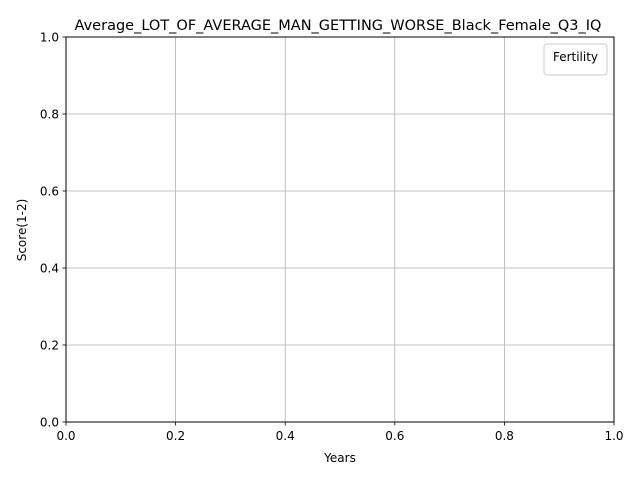 The height and width of the screenshot is (480, 640). Describe the element at coordinates (49, 114) in the screenshot. I see `y-tick-label: 0.8` at that location.